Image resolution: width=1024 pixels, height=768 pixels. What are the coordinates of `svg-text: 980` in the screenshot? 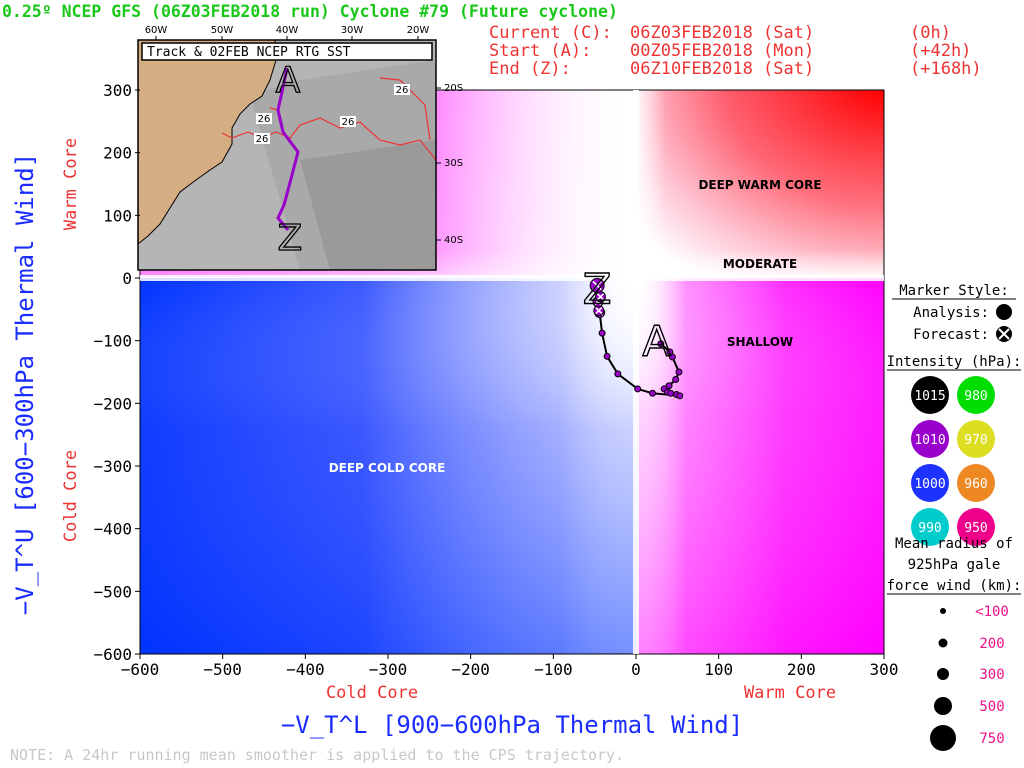 It's located at (975, 396).